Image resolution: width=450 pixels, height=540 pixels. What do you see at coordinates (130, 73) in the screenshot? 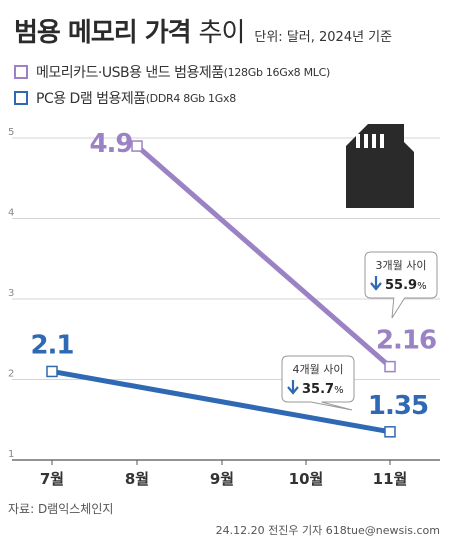
I see `legend-label-nand: 메모리카드·USB용 낸드 범용제품` at bounding box center [130, 73].